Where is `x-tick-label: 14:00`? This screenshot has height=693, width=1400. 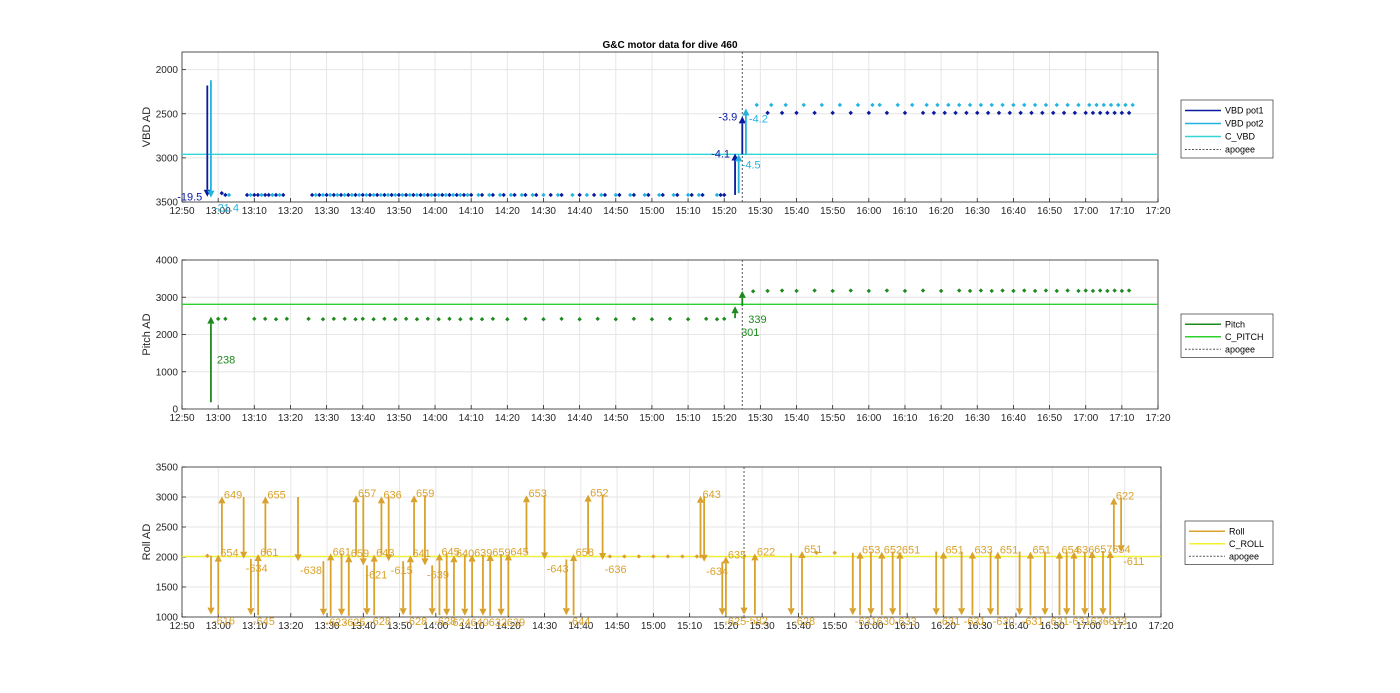 x-tick-label: 14:00 is located at coordinates (435, 626).